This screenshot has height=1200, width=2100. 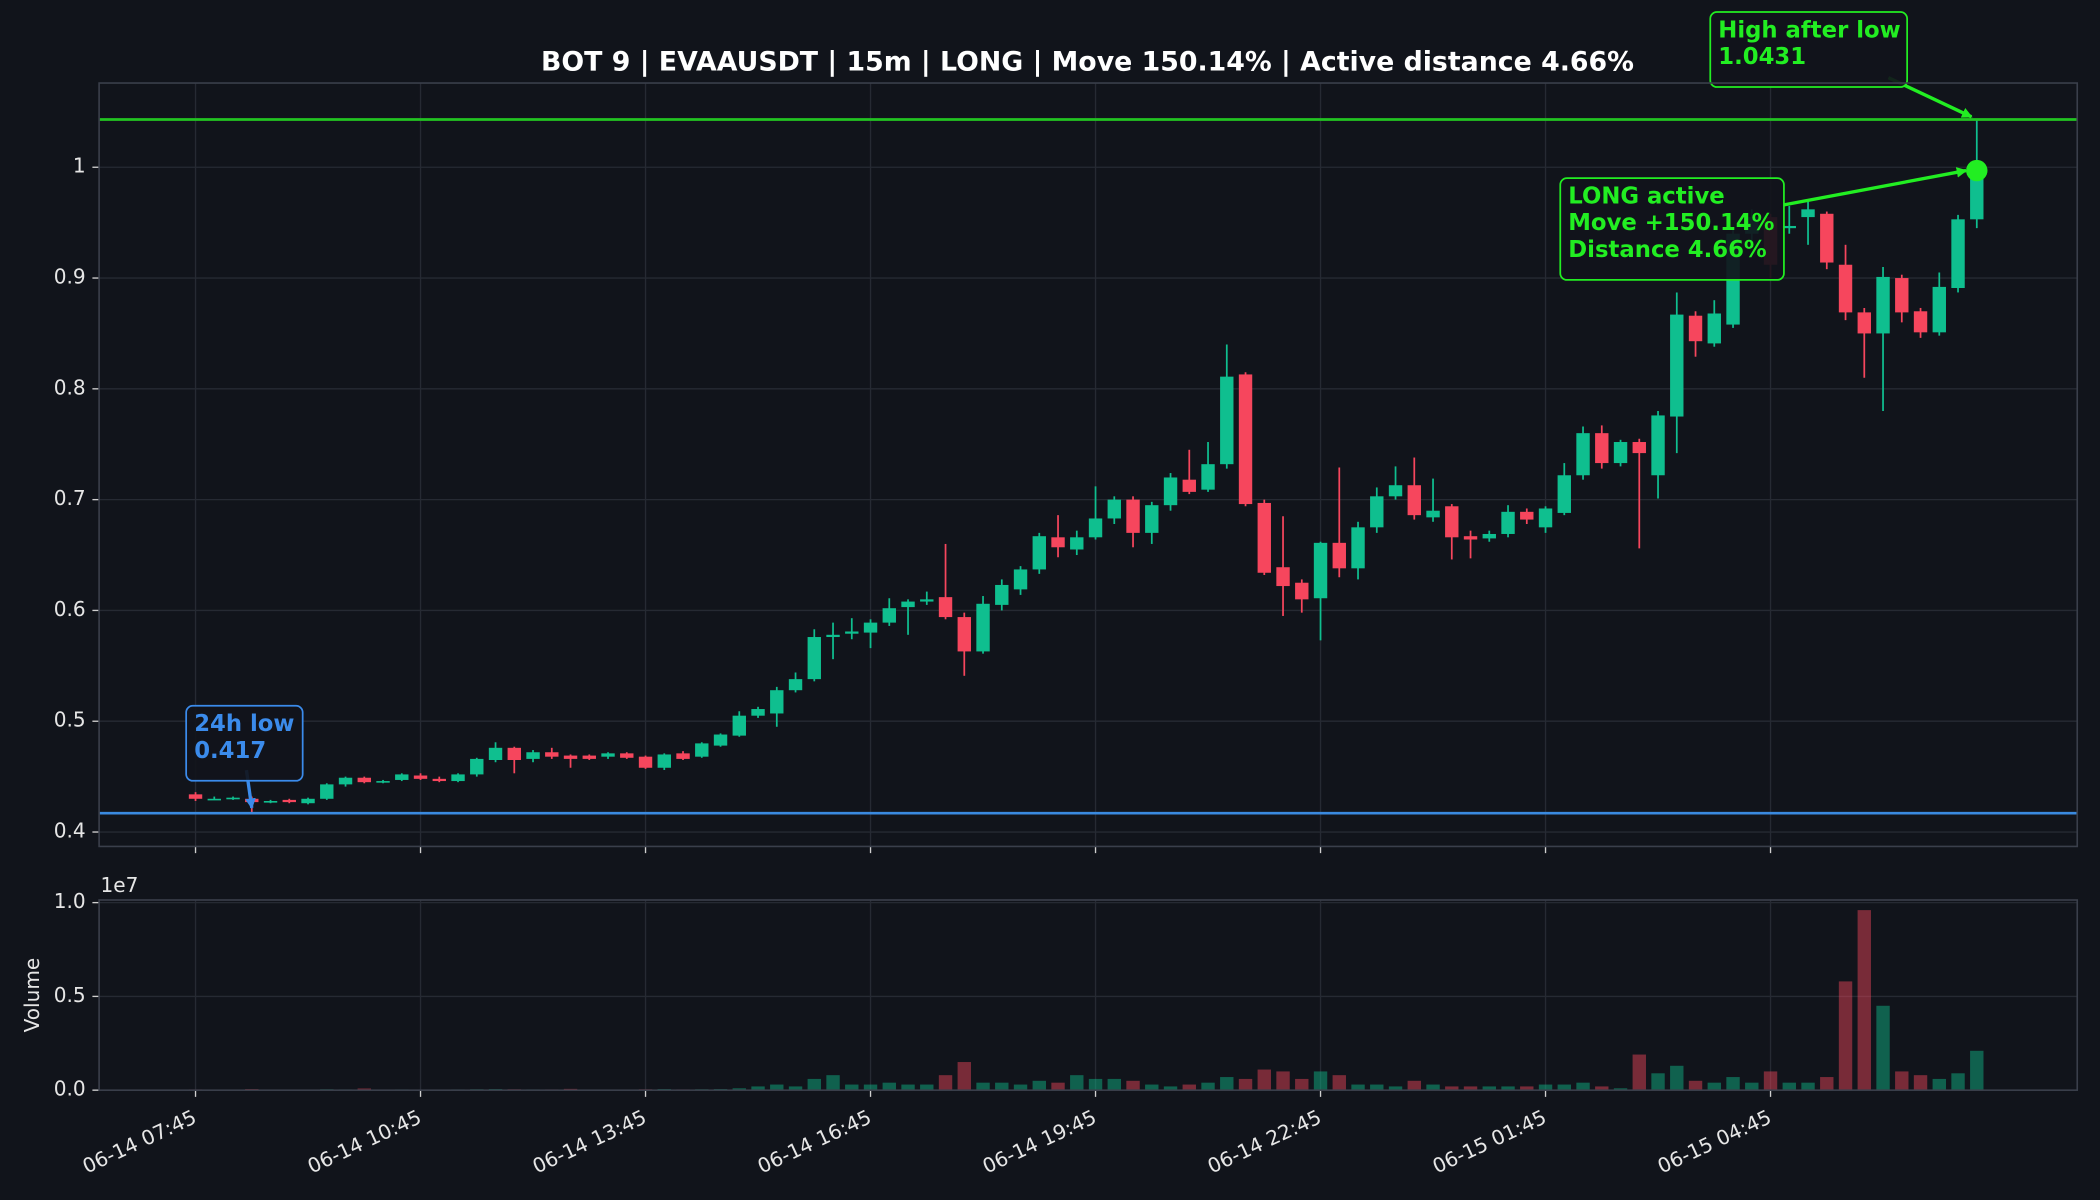 I want to click on volume-y-tick-label: 1.0, so click(x=70, y=901).